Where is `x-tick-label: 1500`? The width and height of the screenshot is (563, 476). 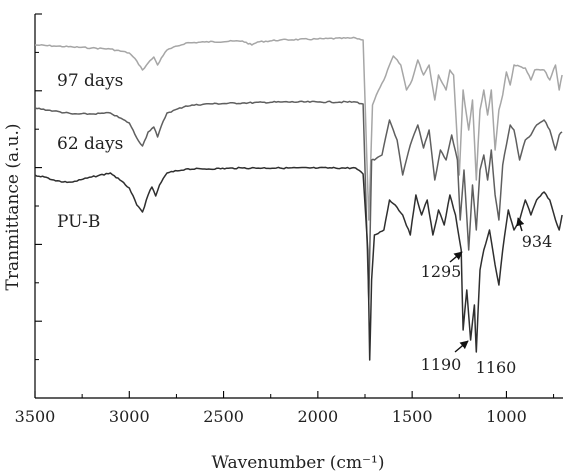
x-tick-label: 1500 is located at coordinates (412, 416).